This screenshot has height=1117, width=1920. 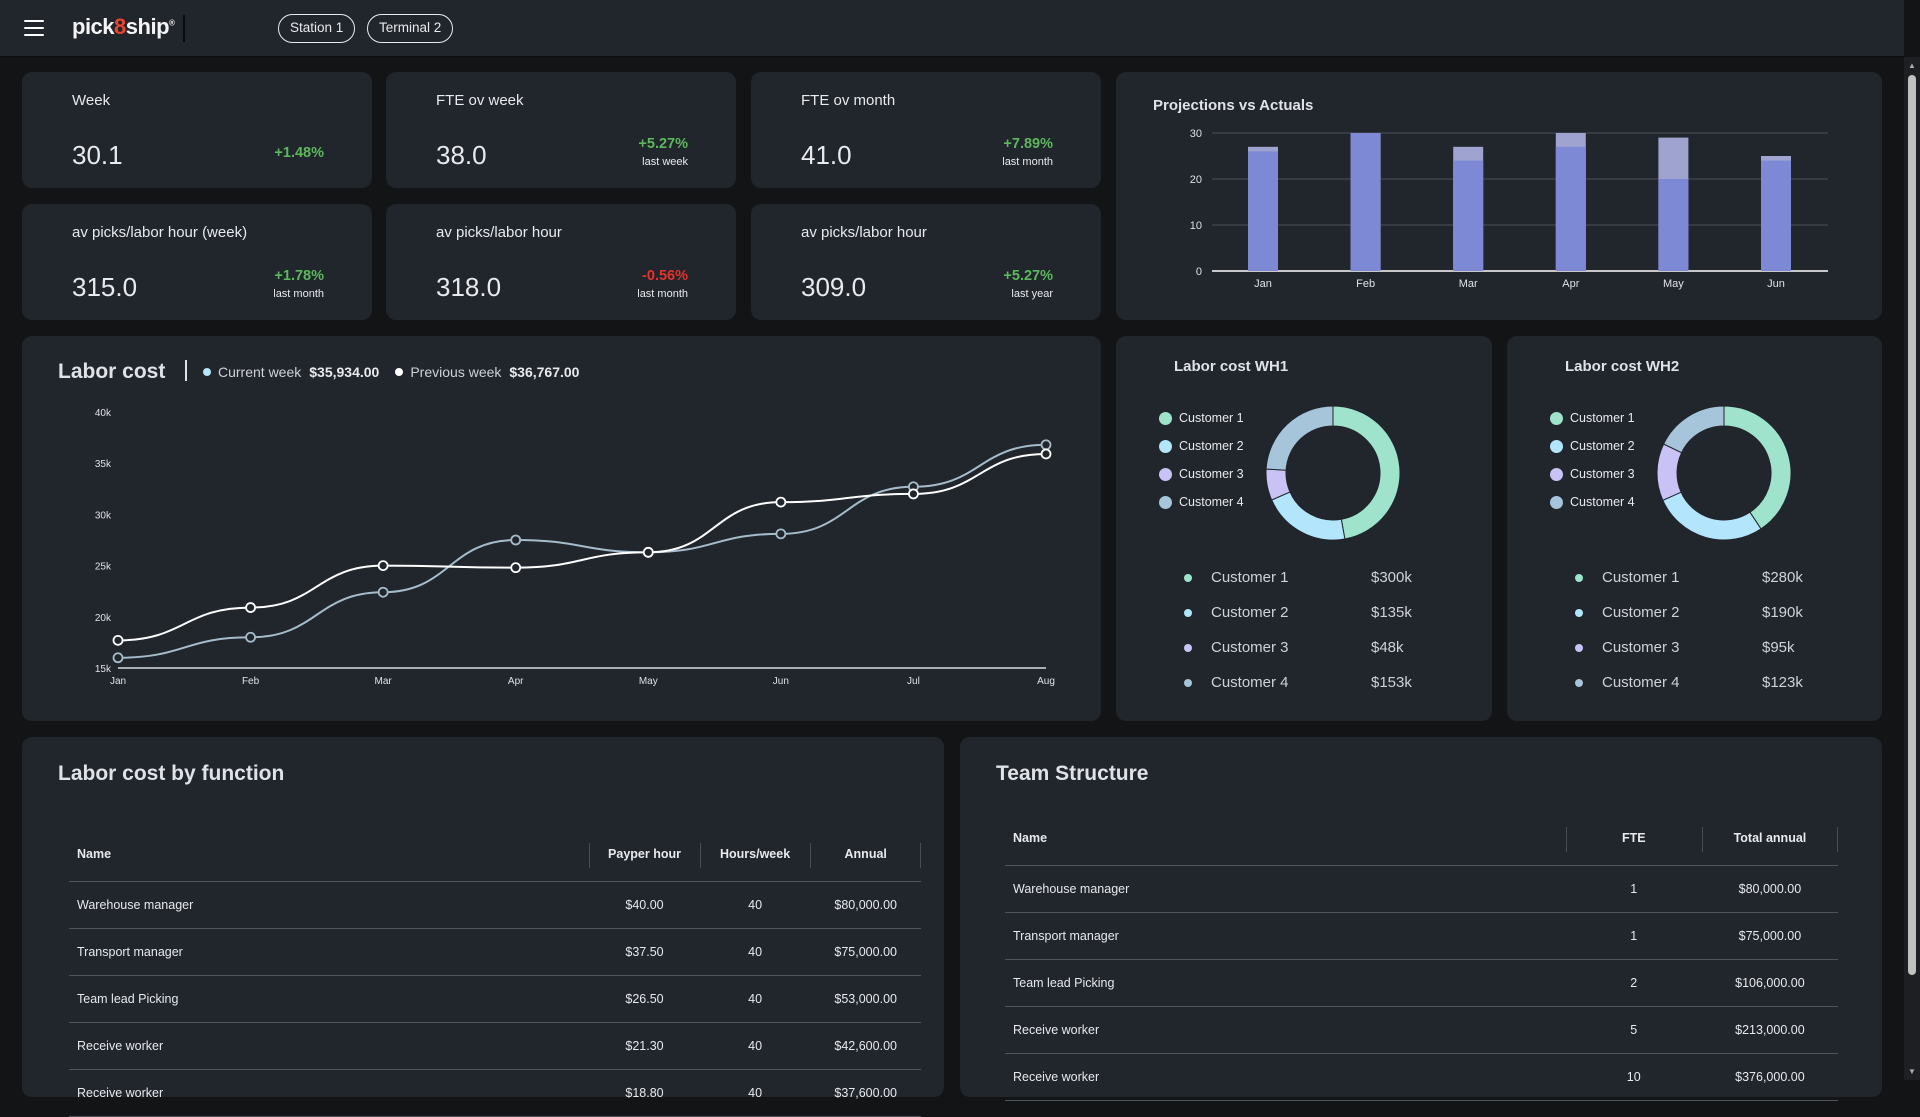 I want to click on table-cell: $80,000.00, so click(x=865, y=904).